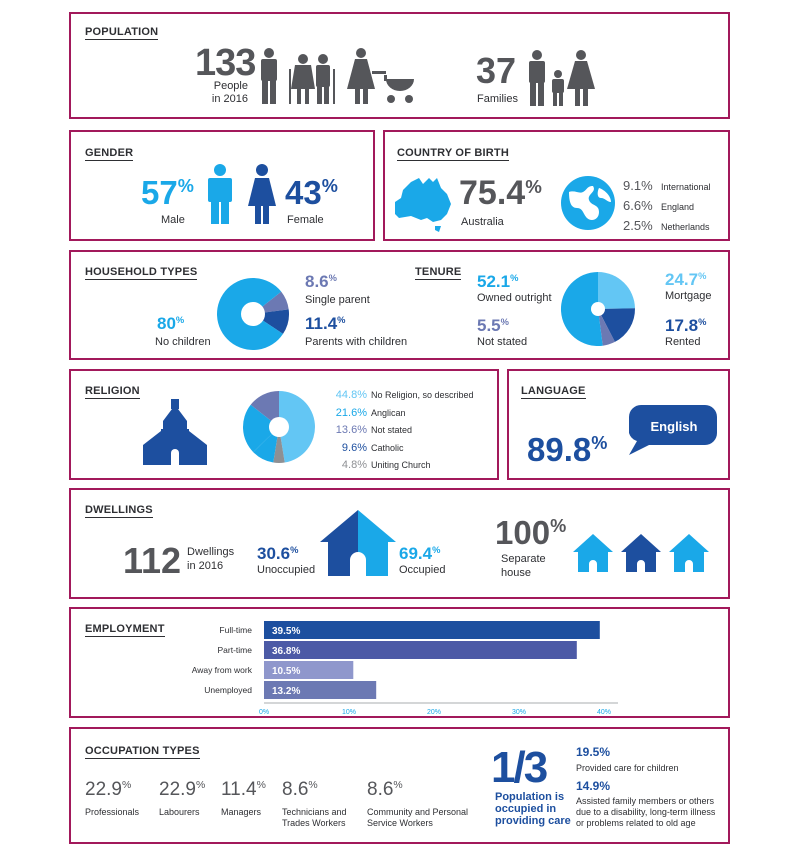 The width and height of the screenshot is (802, 854). Describe the element at coordinates (354, 447) in the screenshot. I see `religion-item-value: 9.6%` at that location.